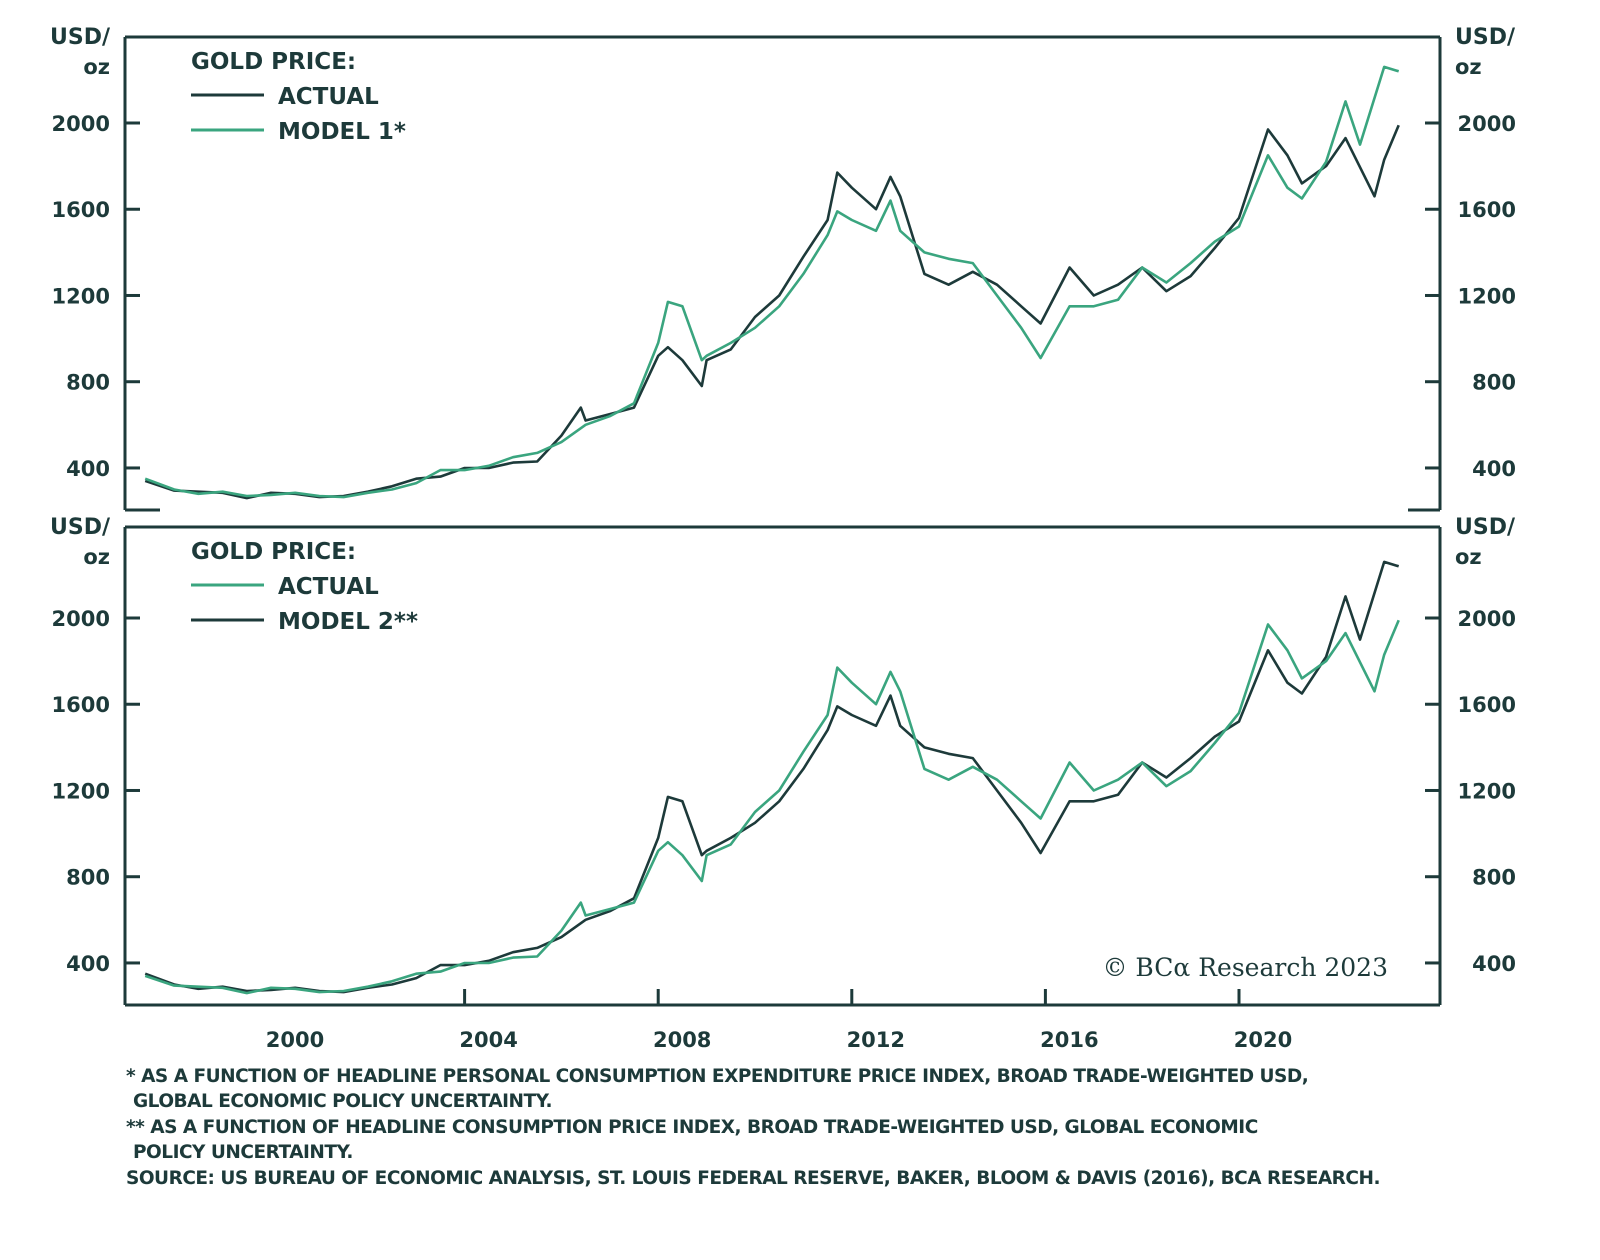 Image resolution: width=1600 pixels, height=1260 pixels. What do you see at coordinates (1245, 967) in the screenshot?
I see `copyright-text: © BCα Research 2023` at bounding box center [1245, 967].